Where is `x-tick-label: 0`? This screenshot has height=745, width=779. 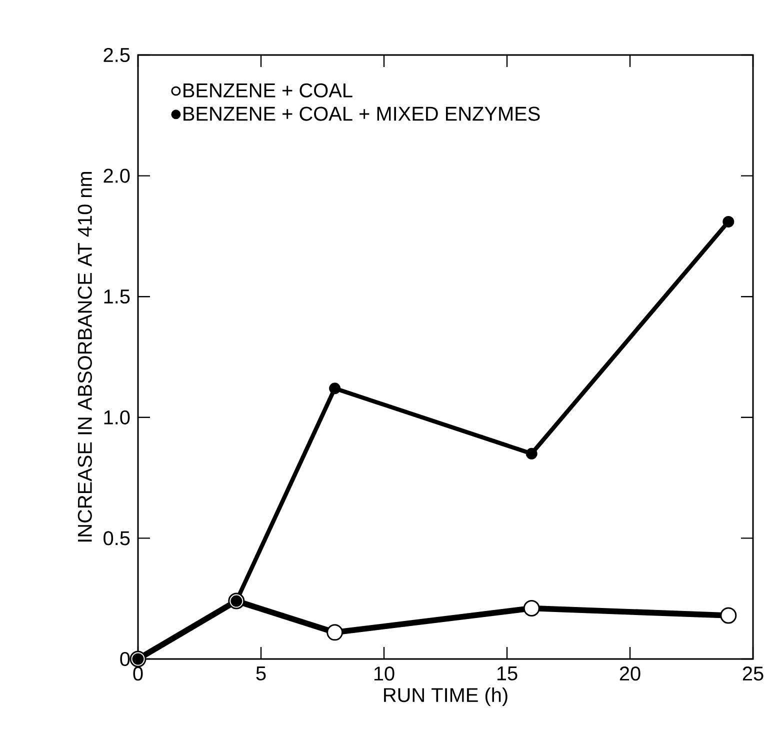
x-tick-label: 0 is located at coordinates (138, 673).